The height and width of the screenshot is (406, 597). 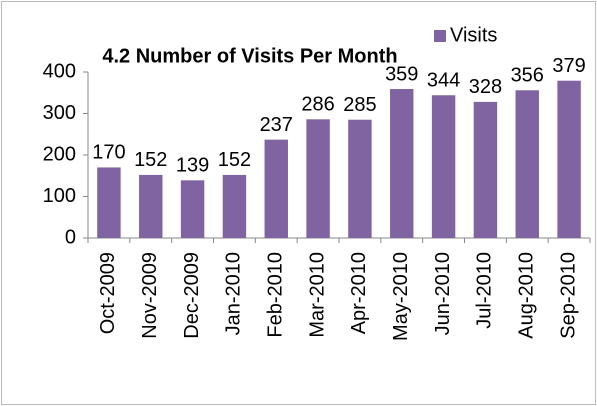 I want to click on y-tick-label: 100, so click(x=59, y=196).